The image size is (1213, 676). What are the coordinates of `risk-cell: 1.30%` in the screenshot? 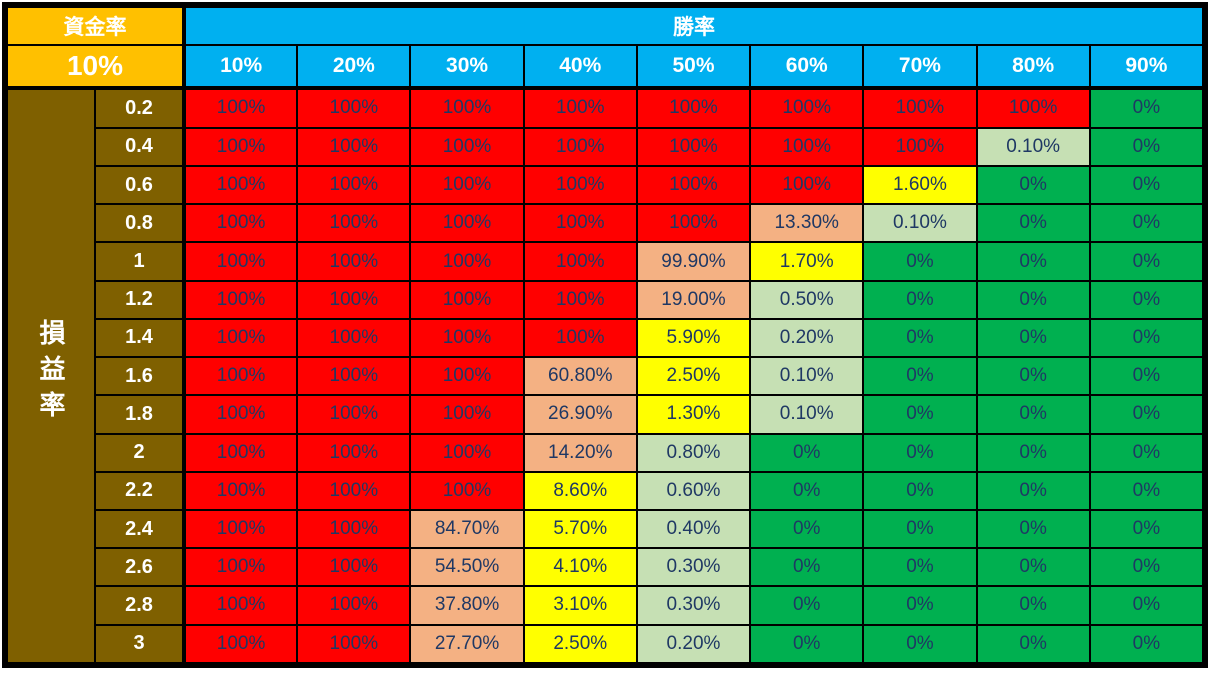 It's located at (693, 414).